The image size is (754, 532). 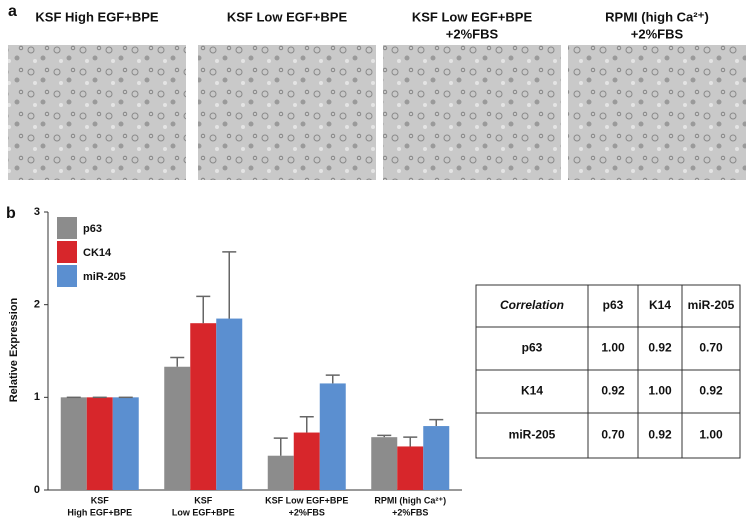 I want to click on x-tick-label: High EGF+BPE, so click(x=99, y=512).